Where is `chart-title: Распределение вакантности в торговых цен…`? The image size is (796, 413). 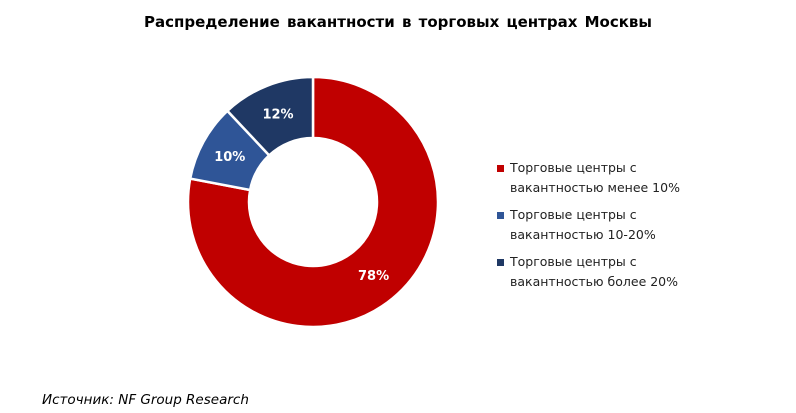
chart-title: Распределение вакантности в торговых цен… is located at coordinates (398, 22).